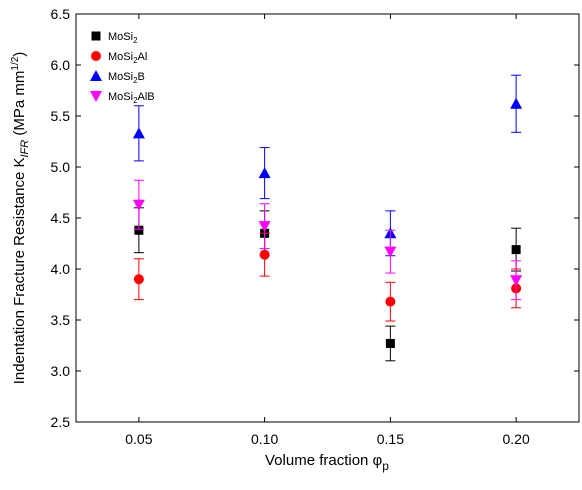 This screenshot has width=582, height=490. Describe the element at coordinates (123, 38) in the screenshot. I see `legend-label: MoSi2` at that location.